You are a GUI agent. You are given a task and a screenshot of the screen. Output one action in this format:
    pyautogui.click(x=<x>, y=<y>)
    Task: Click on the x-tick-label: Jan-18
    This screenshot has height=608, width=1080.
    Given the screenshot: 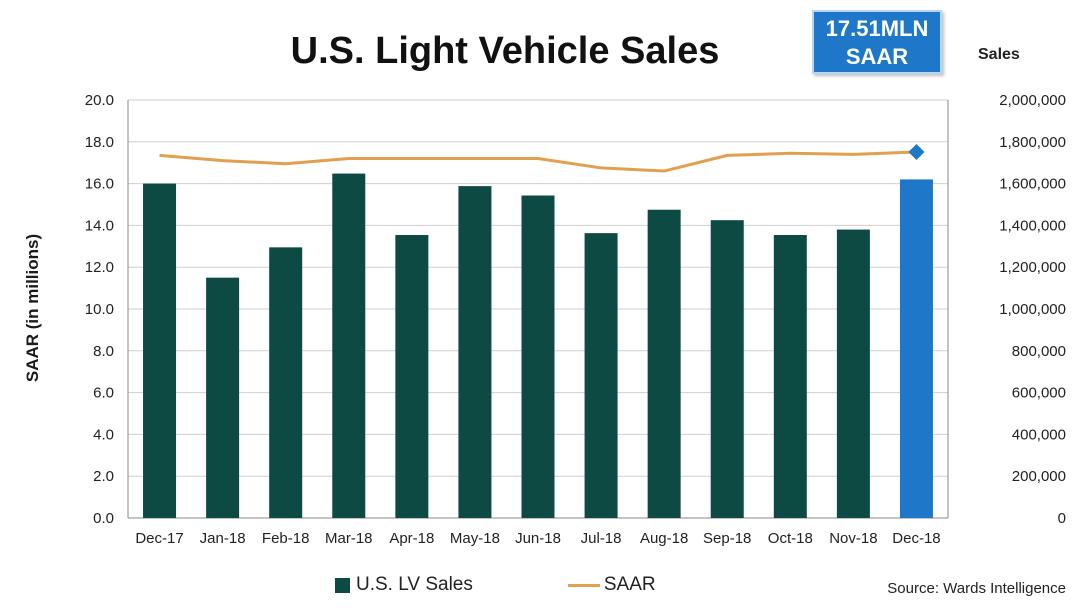 What is the action you would take?
    pyautogui.click(x=223, y=538)
    